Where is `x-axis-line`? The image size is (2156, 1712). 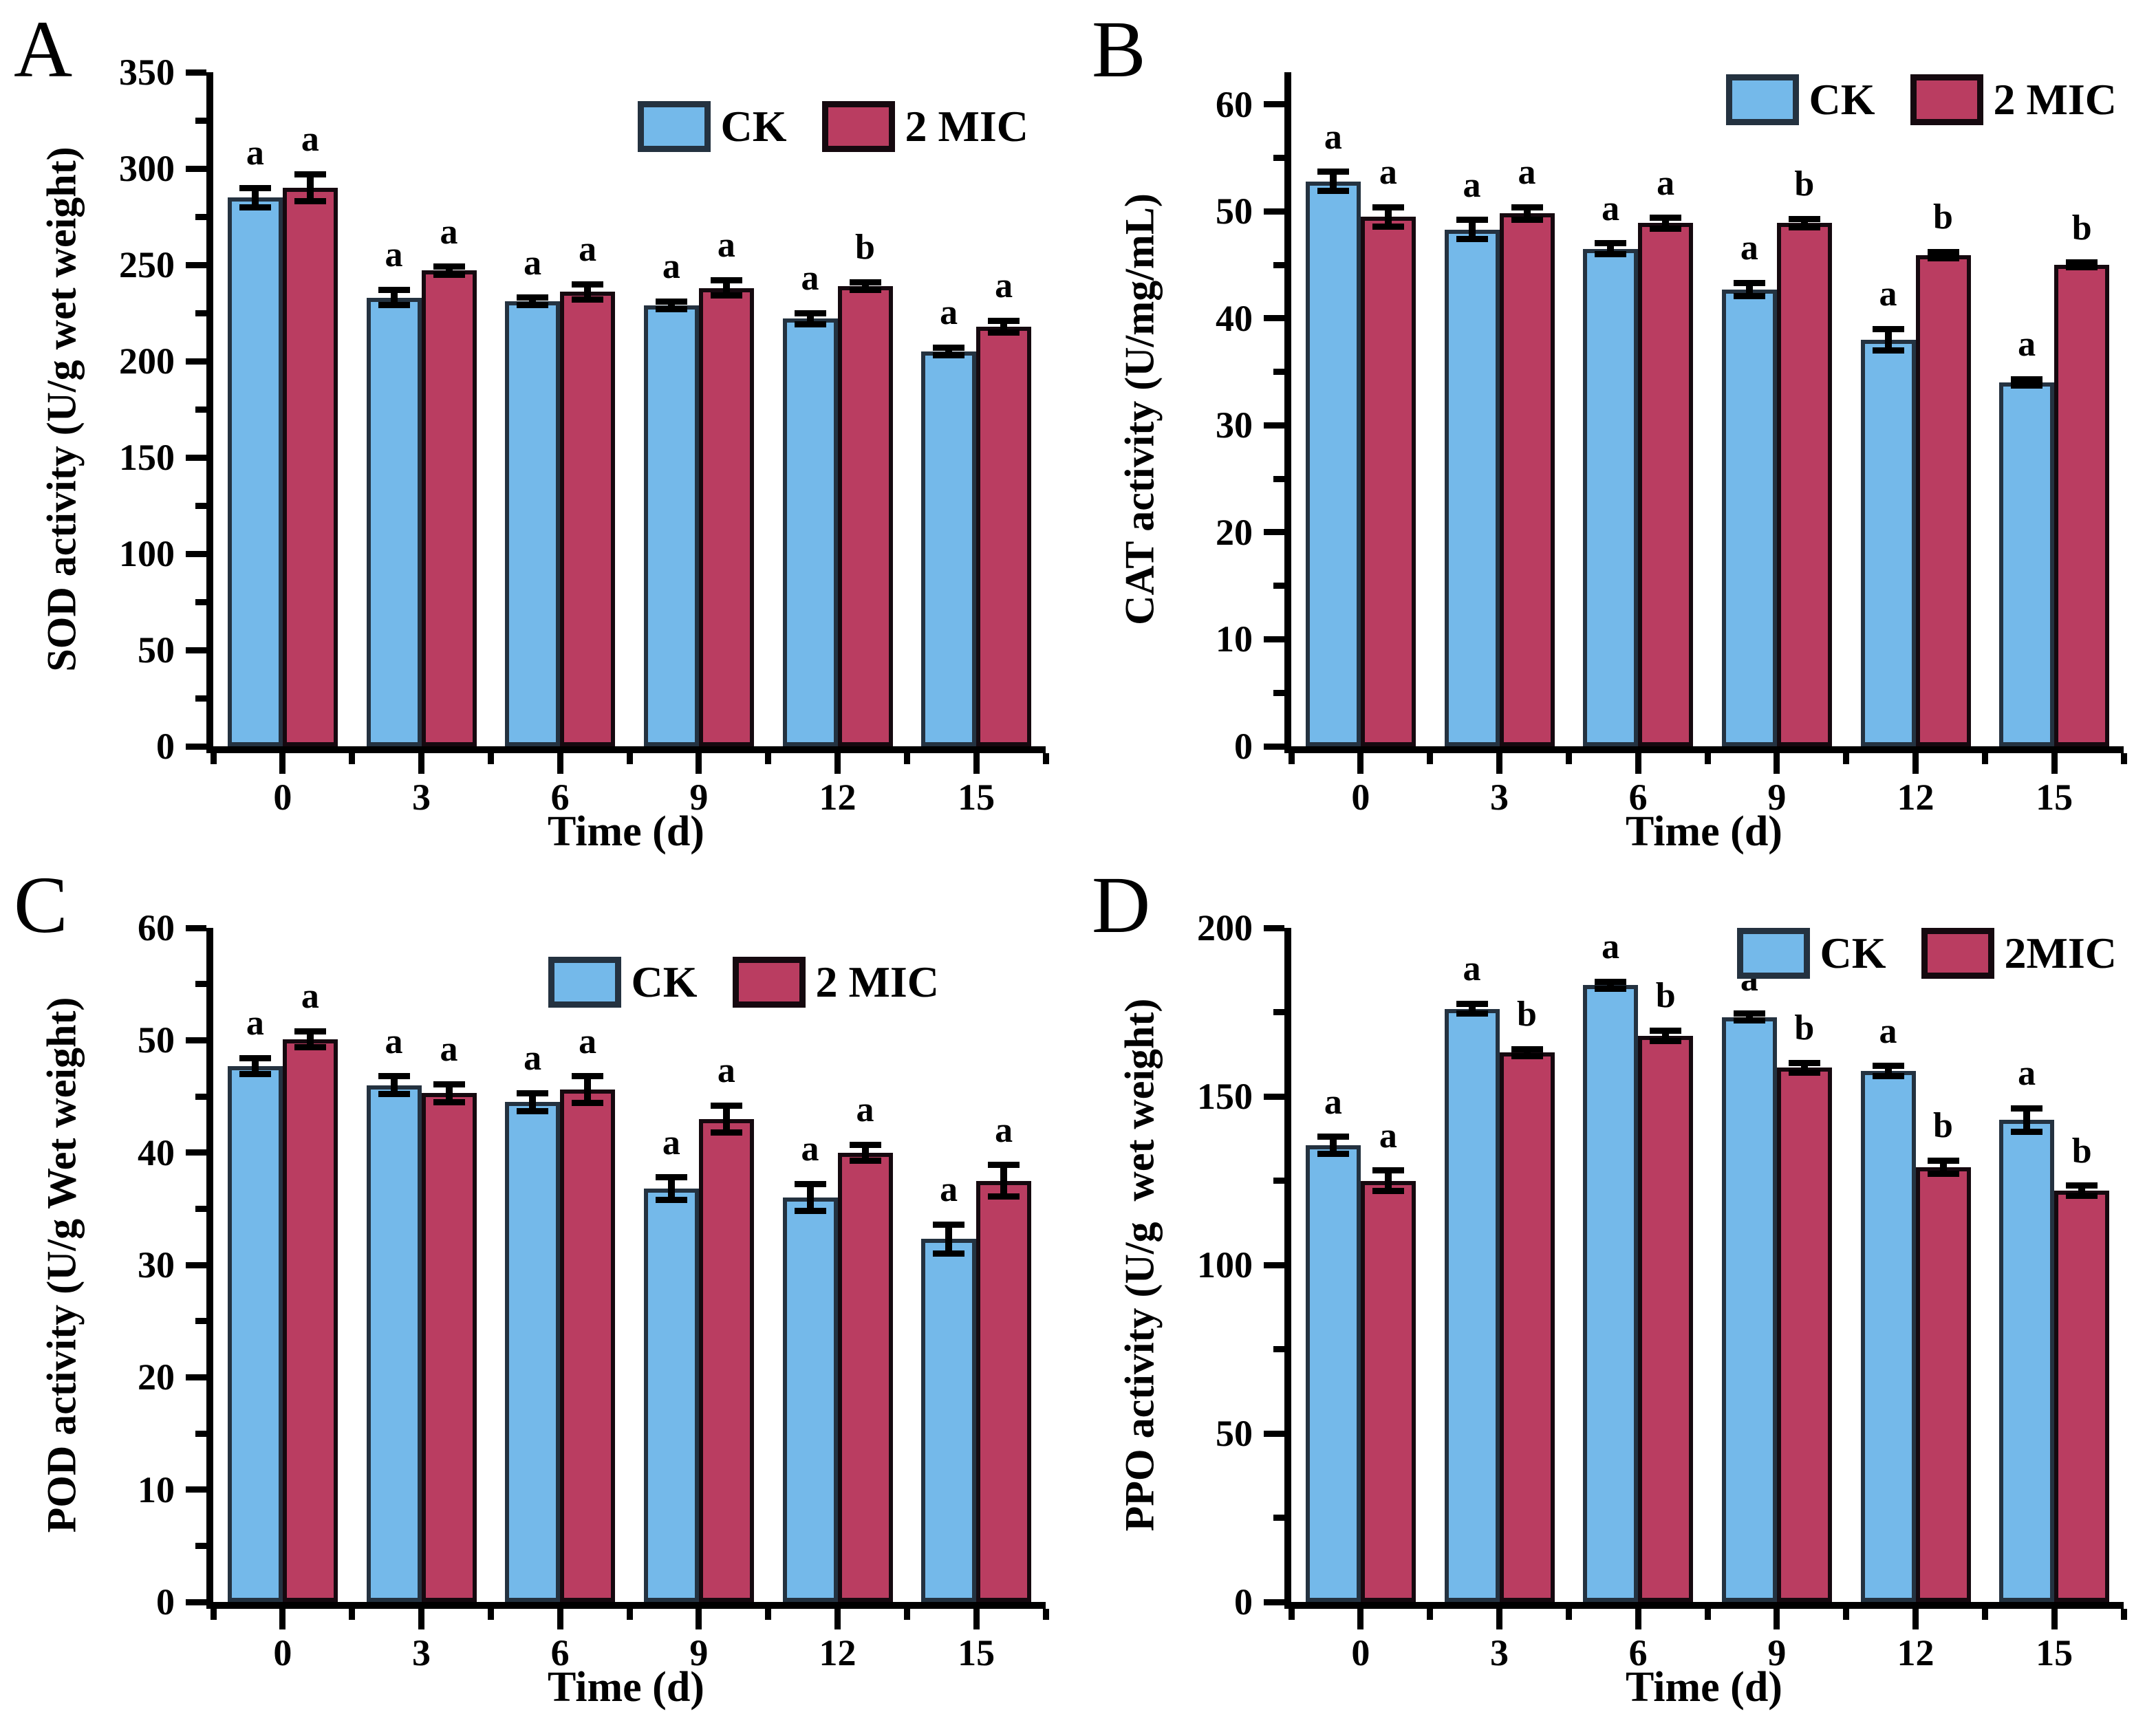
x-axis-line is located at coordinates (626, 1605).